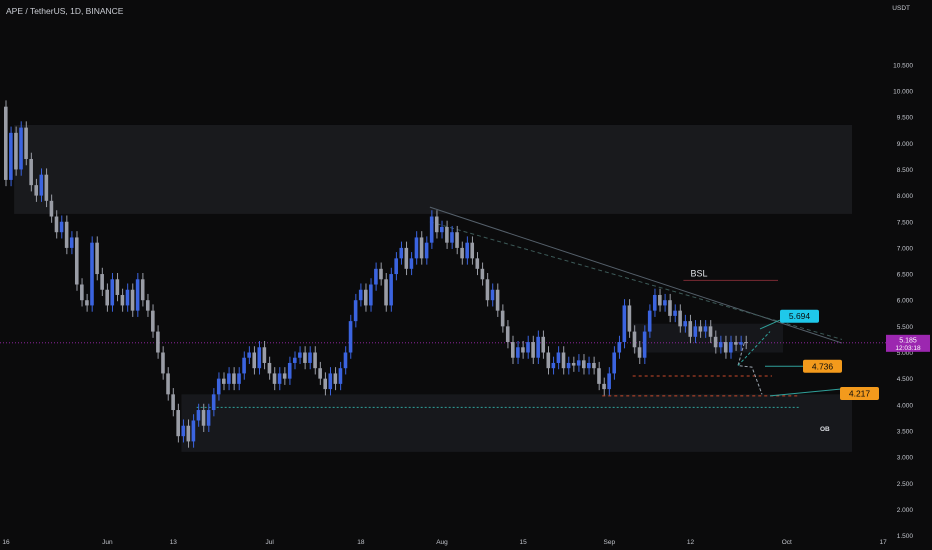 This screenshot has width=932, height=550. I want to click on y-tick-label: 10.000, so click(903, 92).